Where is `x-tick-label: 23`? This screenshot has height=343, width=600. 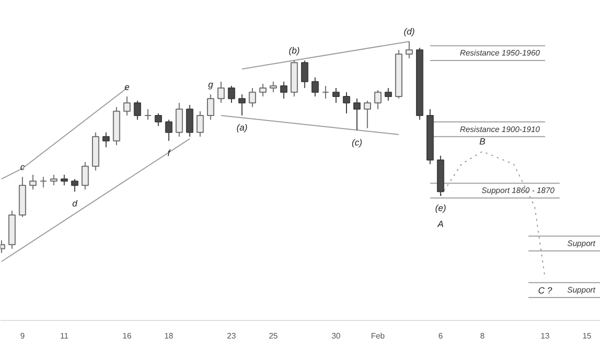 x-tick-label: 23 is located at coordinates (232, 336).